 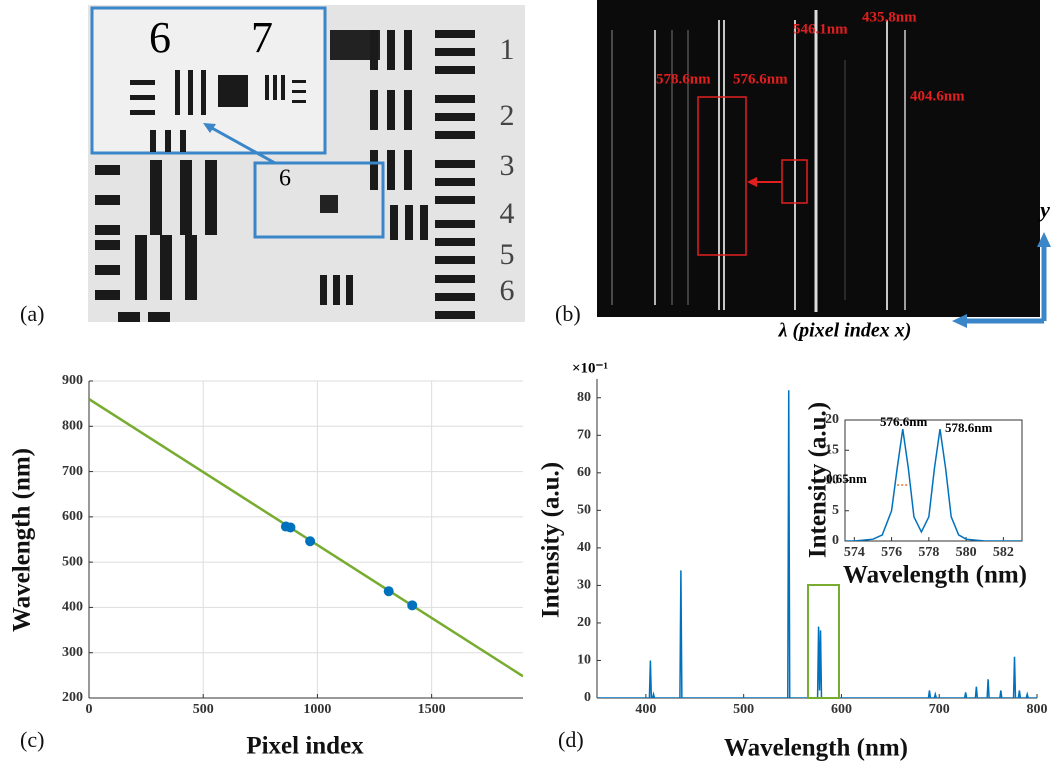 I want to click on x-tick-label: 580, so click(x=966, y=552).